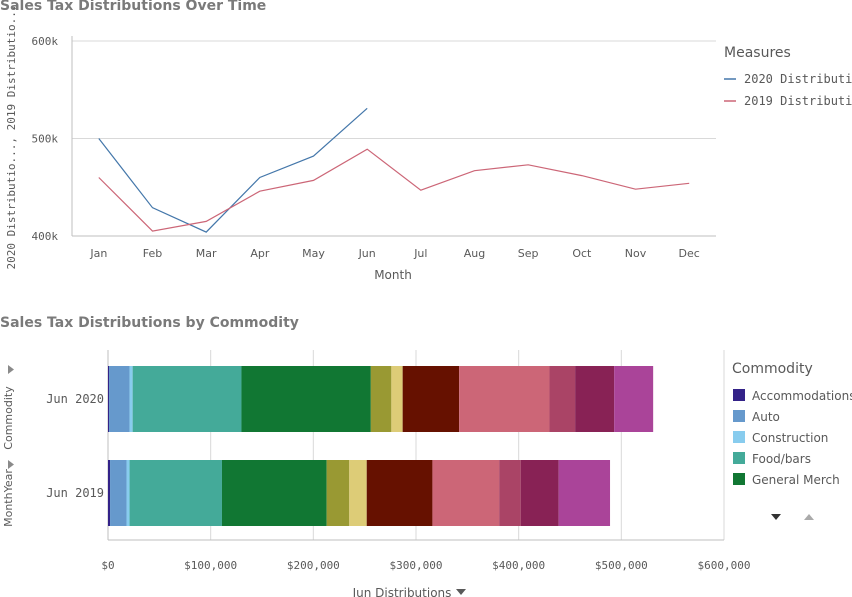  I want to click on bar-x-axis-label: Jun Distributions, so click(402, 591).